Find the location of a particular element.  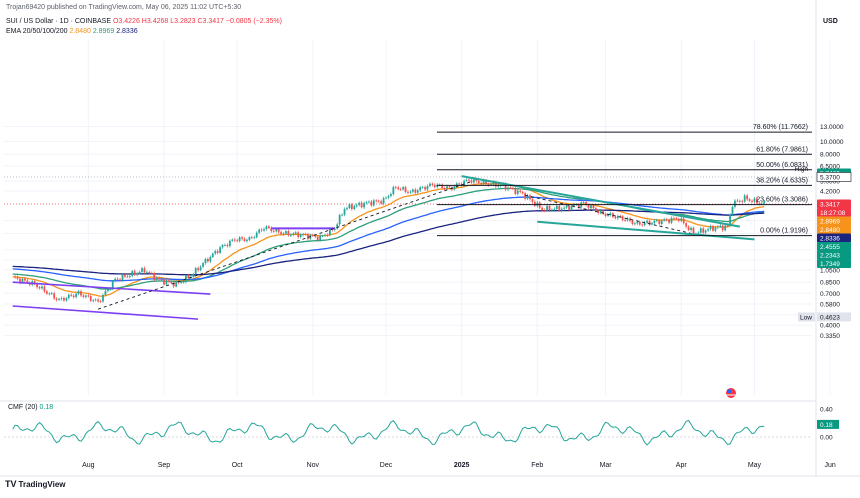

price-tick-label: 0.5800 is located at coordinates (830, 305).